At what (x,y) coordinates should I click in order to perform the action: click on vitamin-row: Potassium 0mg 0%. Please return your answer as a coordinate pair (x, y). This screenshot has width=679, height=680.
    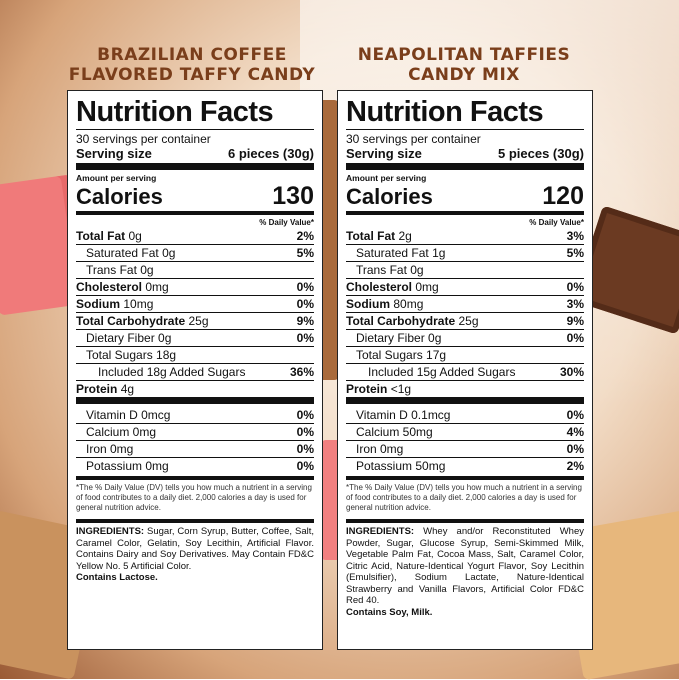
    Looking at the image, I should click on (195, 465).